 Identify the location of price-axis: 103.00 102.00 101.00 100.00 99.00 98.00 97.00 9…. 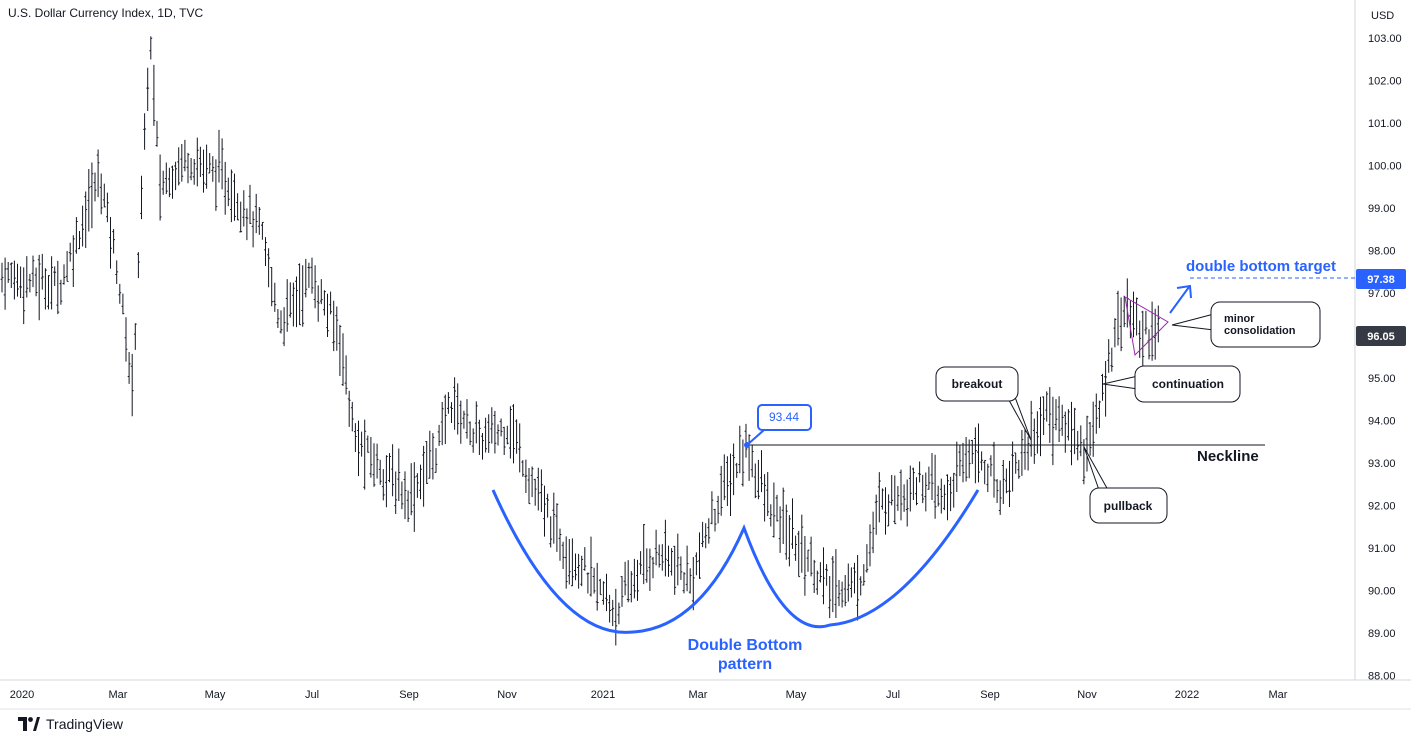
(1385, 358).